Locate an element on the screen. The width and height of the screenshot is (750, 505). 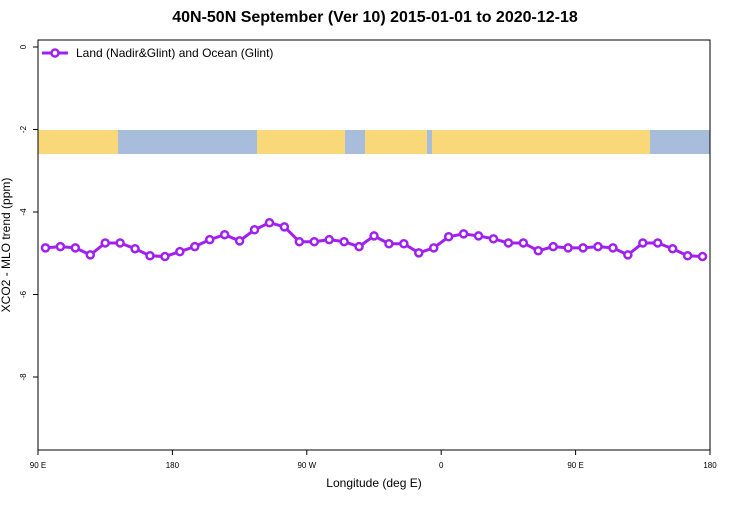
legend-marker is located at coordinates (55, 53).